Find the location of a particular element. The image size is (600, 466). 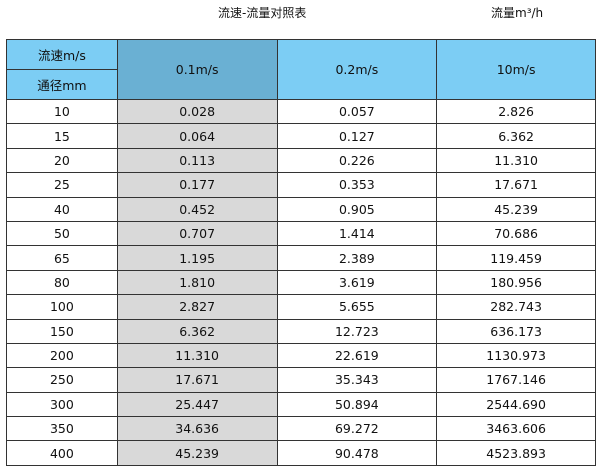

column-header: 10m/s is located at coordinates (516, 69).